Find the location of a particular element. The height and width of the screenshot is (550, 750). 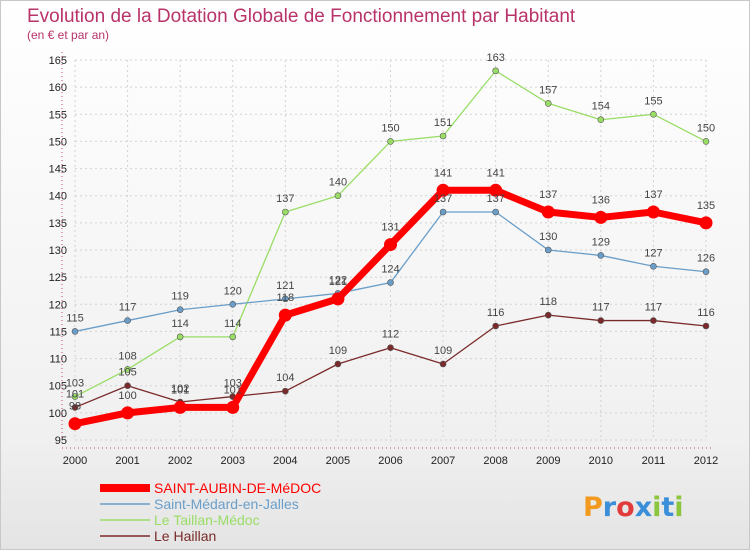

y-tick-label: 150 is located at coordinates (58, 142).